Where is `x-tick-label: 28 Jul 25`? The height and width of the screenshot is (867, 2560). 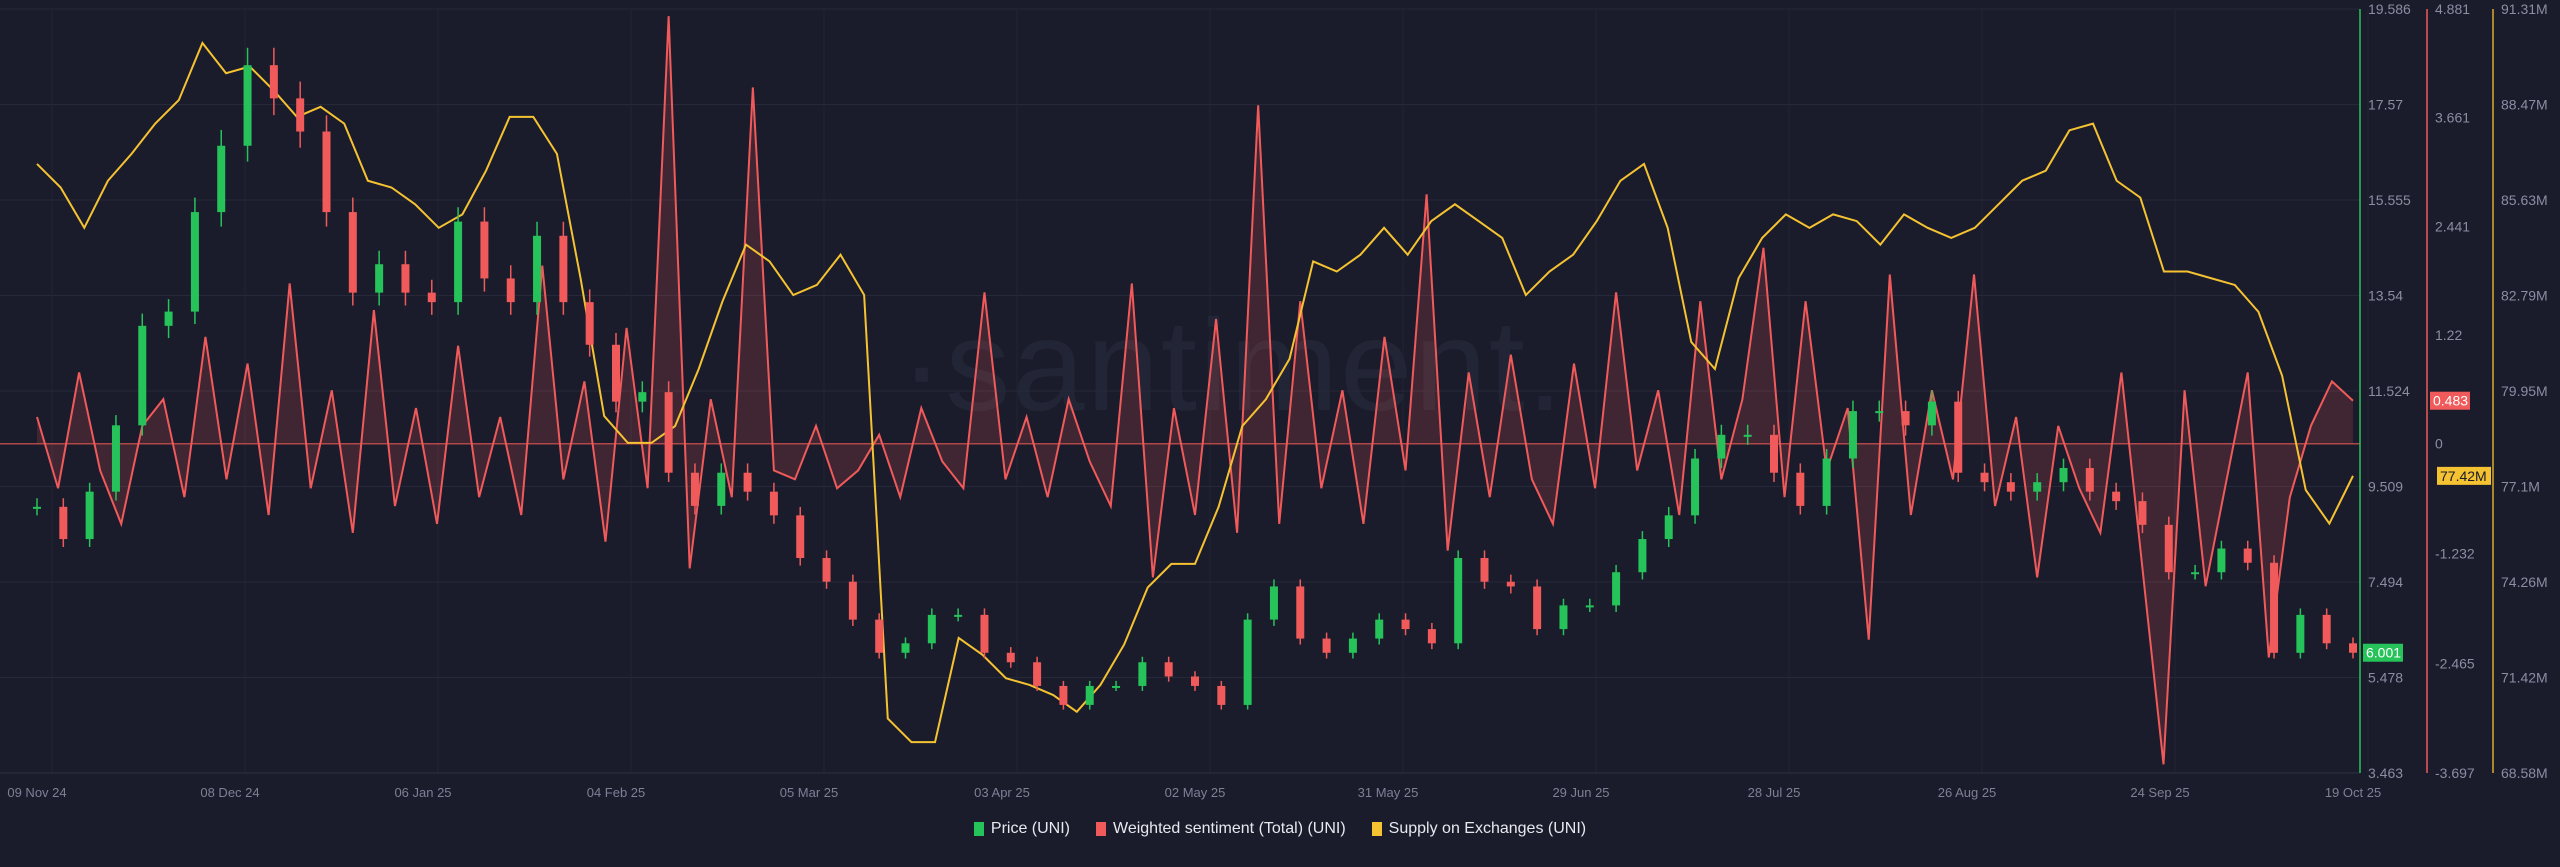
x-tick-label: 28 Jul 25 is located at coordinates (1774, 792).